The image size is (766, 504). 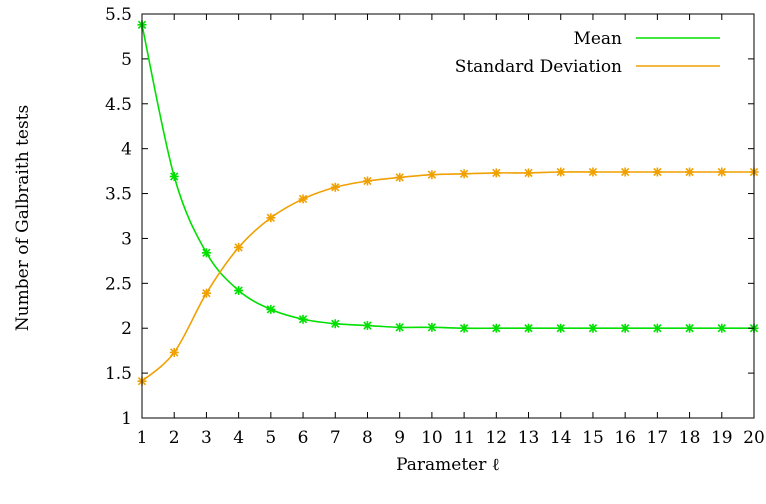 I want to click on x-tick-label: 17, so click(x=658, y=438).